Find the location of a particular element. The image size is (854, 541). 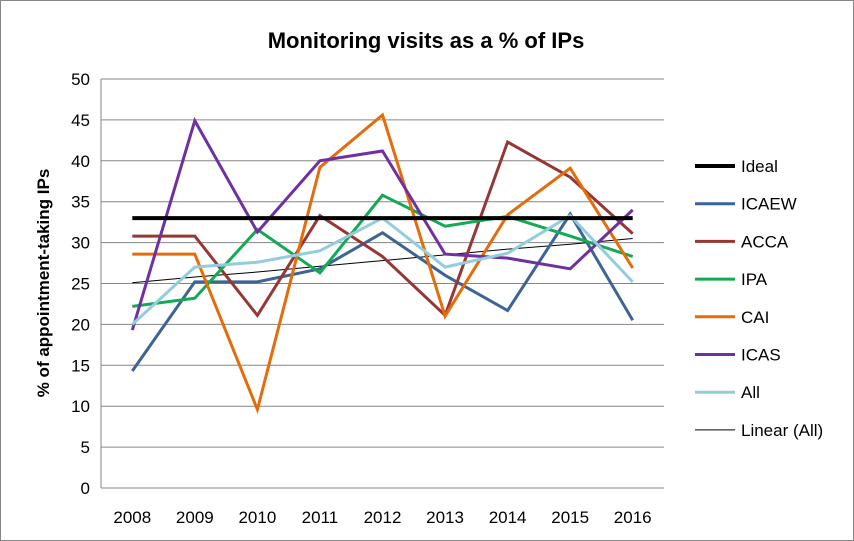

y-tick-label: 50 is located at coordinates (80, 79).